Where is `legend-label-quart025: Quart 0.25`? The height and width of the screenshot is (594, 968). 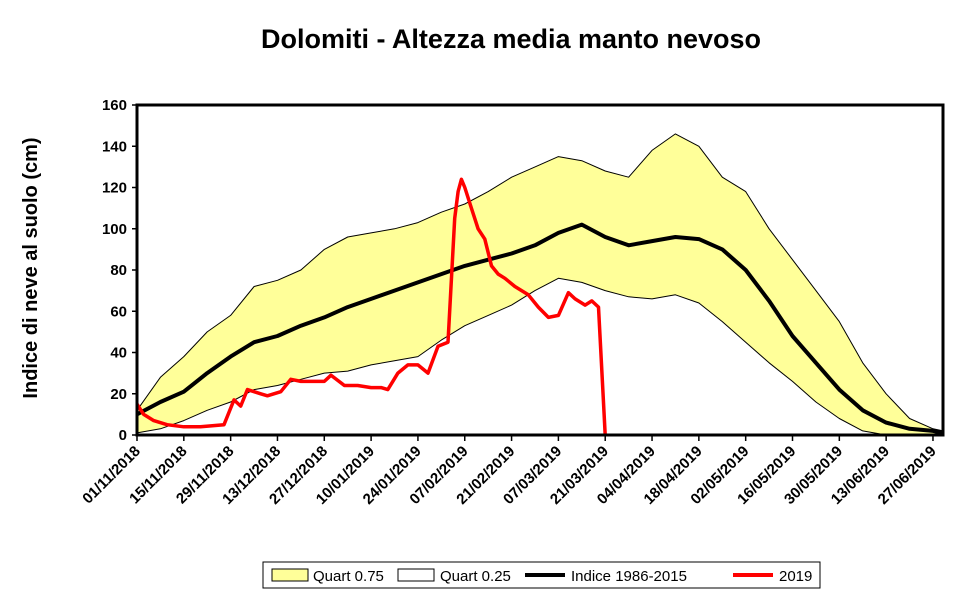 legend-label-quart025: Quart 0.25 is located at coordinates (475, 576).